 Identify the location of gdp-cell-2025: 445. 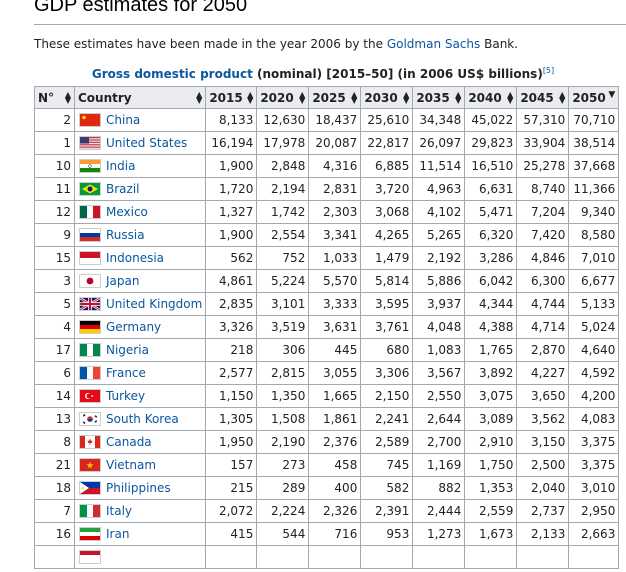
(335, 350).